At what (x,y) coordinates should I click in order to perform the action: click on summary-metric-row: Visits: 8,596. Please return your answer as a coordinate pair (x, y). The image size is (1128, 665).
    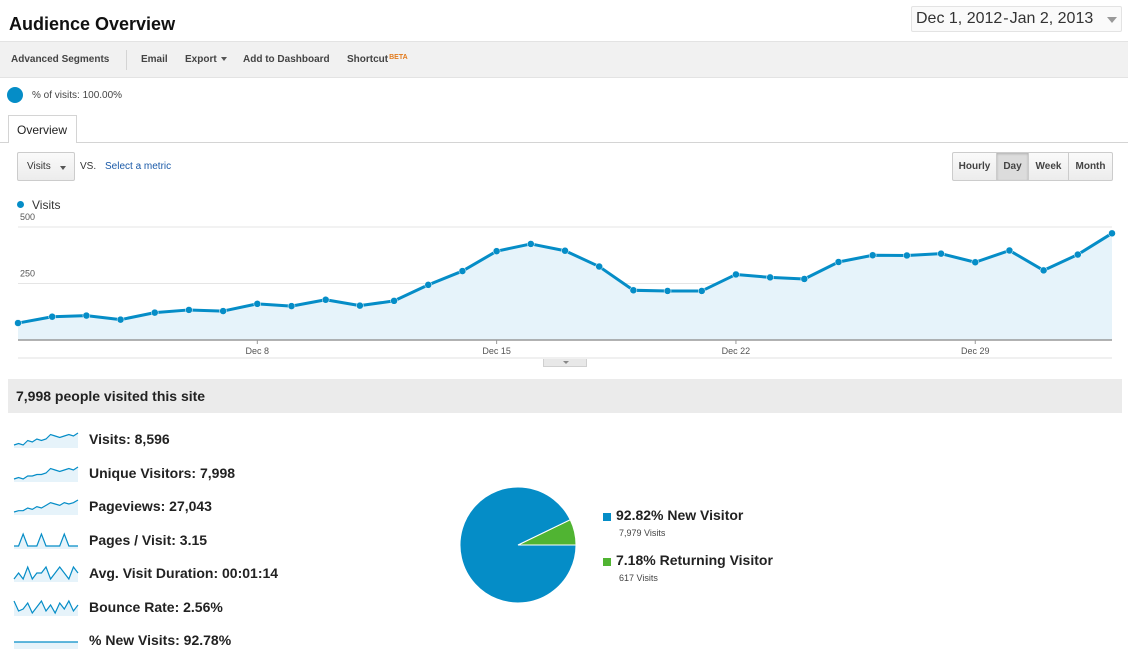
    Looking at the image, I should click on (163, 439).